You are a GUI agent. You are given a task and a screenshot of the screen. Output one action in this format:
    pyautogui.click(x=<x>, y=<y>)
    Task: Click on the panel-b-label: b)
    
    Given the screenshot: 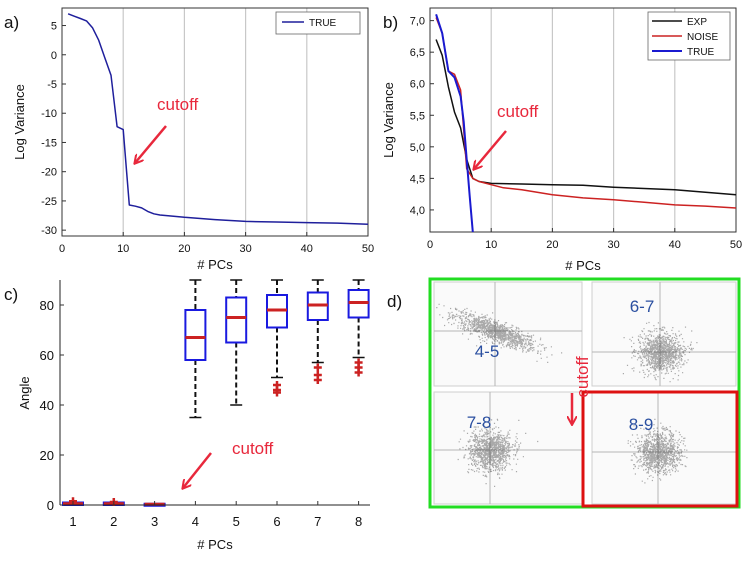 What is the action you would take?
    pyautogui.click(x=390, y=22)
    